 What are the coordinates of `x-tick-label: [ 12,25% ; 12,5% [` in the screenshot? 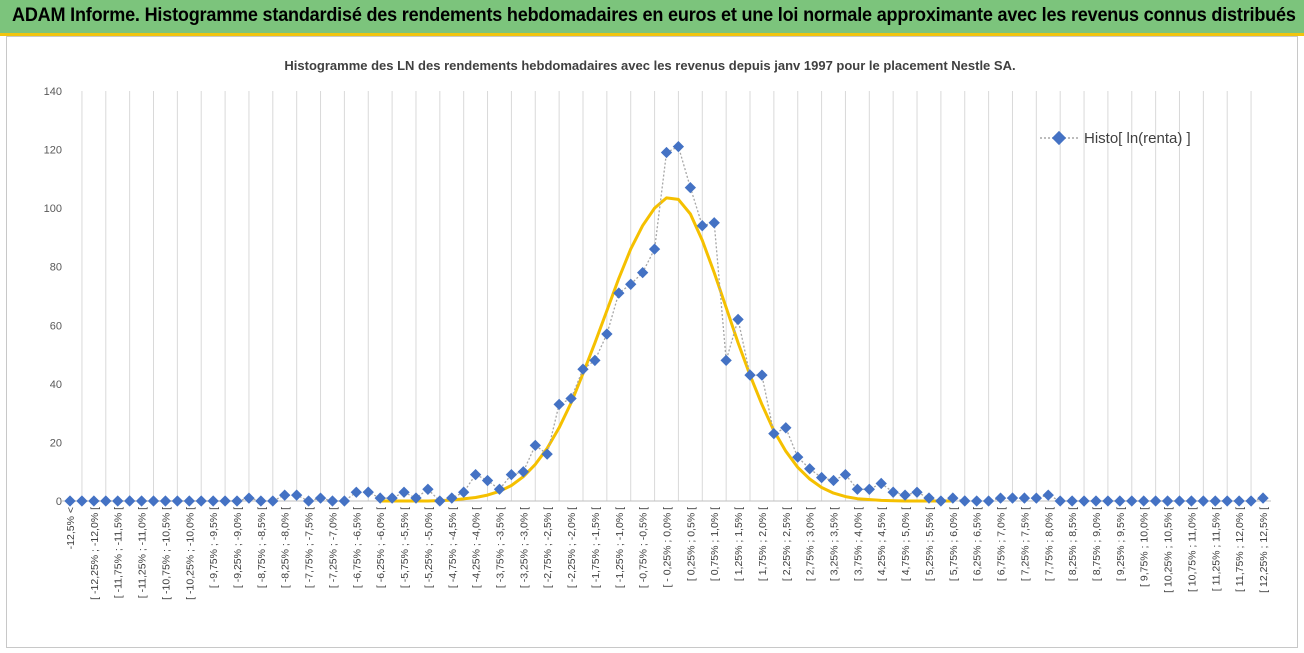 It's located at (1264, 550).